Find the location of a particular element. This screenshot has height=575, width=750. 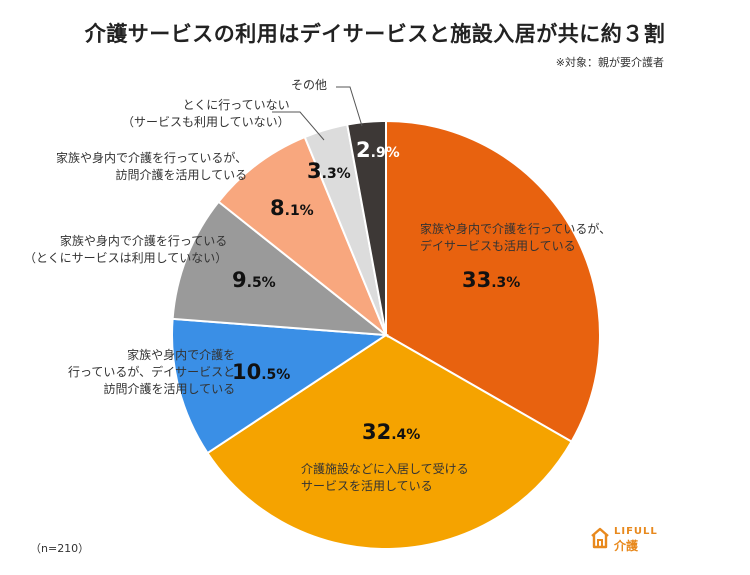

slice-label-line: デイサービスも活用している is located at coordinates (498, 246).